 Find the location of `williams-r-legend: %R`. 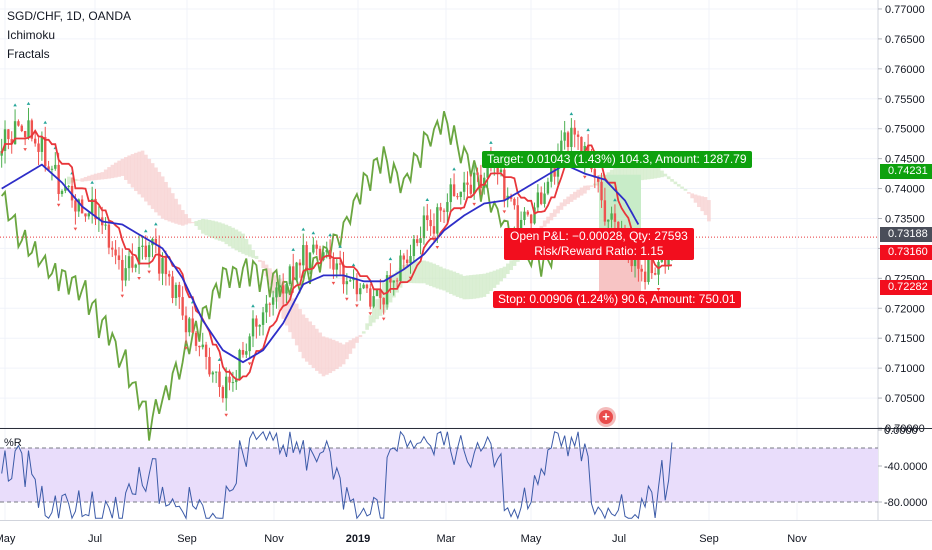

williams-r-legend: %R is located at coordinates (13, 443).